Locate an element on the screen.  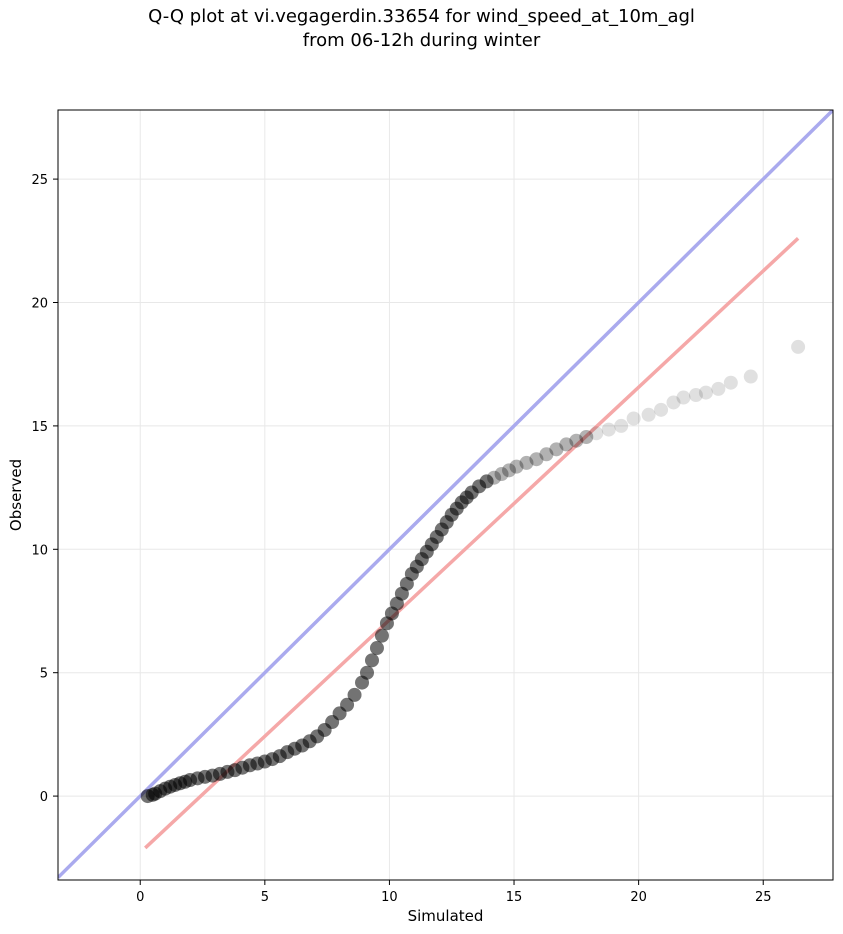
x-axis-label: Simulated is located at coordinates (446, 916).